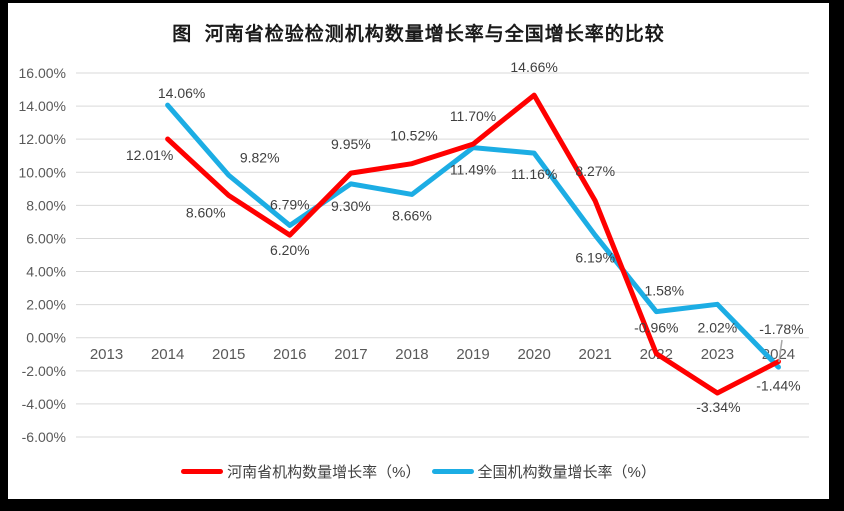 The height and width of the screenshot is (511, 844). I want to click on legend-item-national: 全国机构数量增长率（%）, so click(543, 471).